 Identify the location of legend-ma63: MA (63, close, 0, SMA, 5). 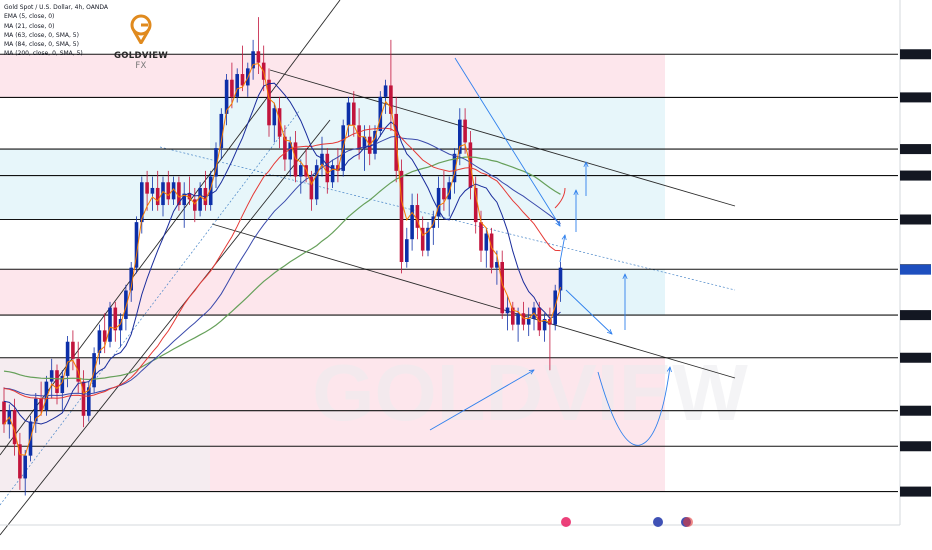
(41, 35).